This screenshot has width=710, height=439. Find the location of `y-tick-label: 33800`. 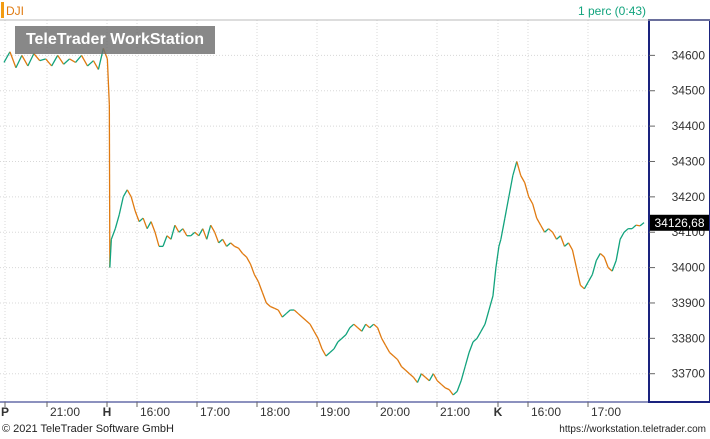

y-tick-label: 33800 is located at coordinates (689, 338).